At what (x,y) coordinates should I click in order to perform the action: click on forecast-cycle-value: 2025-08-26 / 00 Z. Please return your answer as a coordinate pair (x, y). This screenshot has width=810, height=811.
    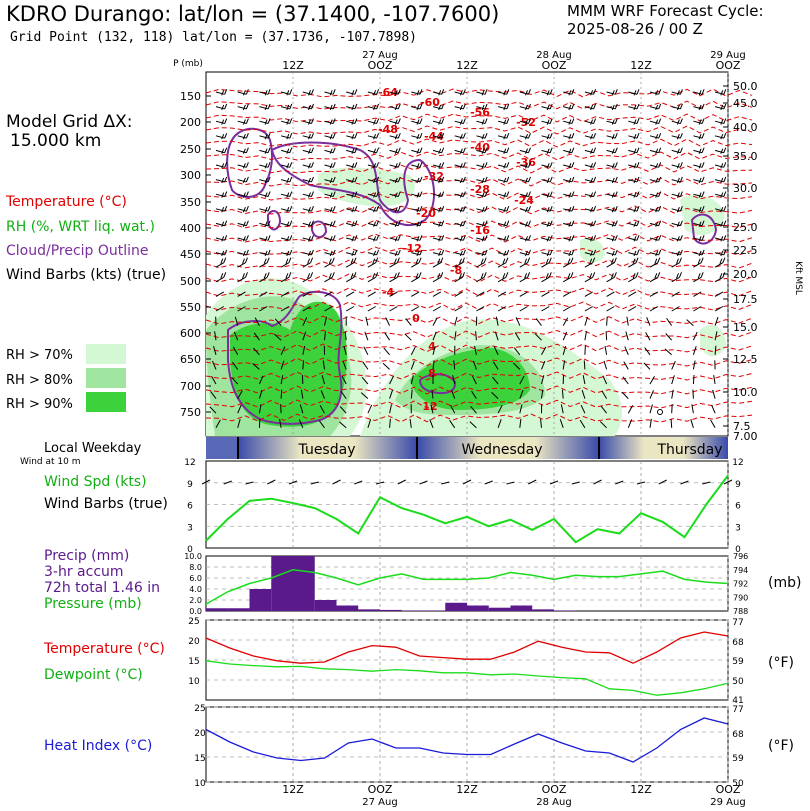
    Looking at the image, I should click on (635, 29).